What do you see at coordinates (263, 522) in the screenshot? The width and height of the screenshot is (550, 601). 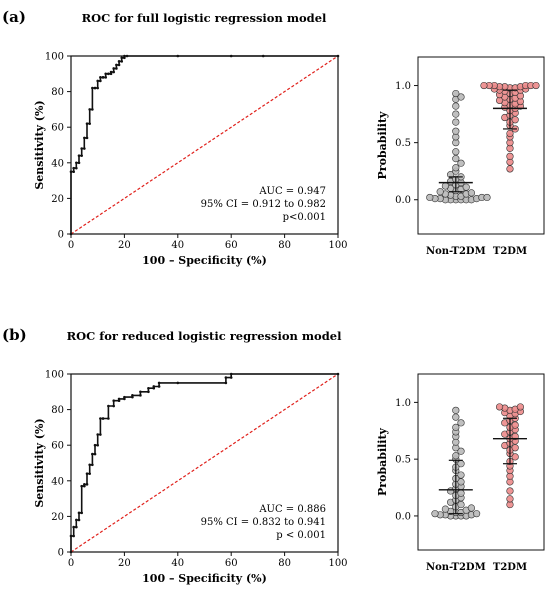 I see `stats-line: 95% CI = 0.832 to 0.941` at bounding box center [263, 522].